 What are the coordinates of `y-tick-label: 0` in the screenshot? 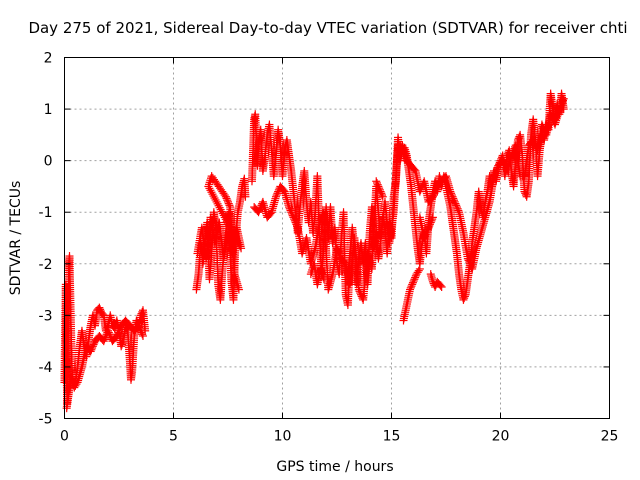 It's located at (48, 162).